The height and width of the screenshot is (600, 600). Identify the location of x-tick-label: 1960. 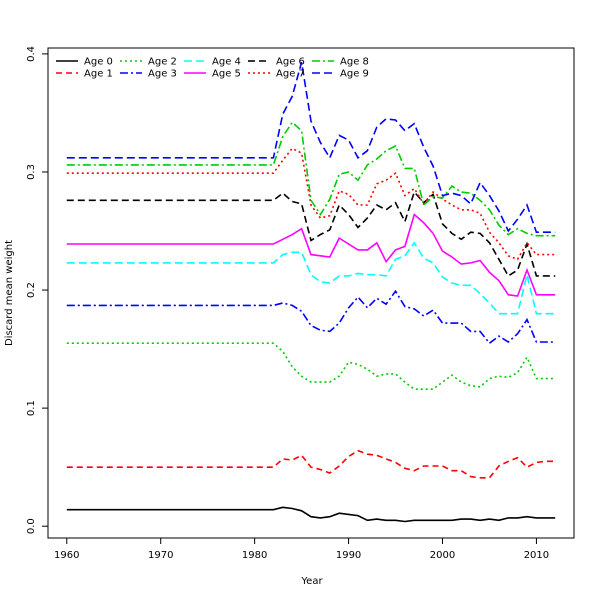
(66, 555).